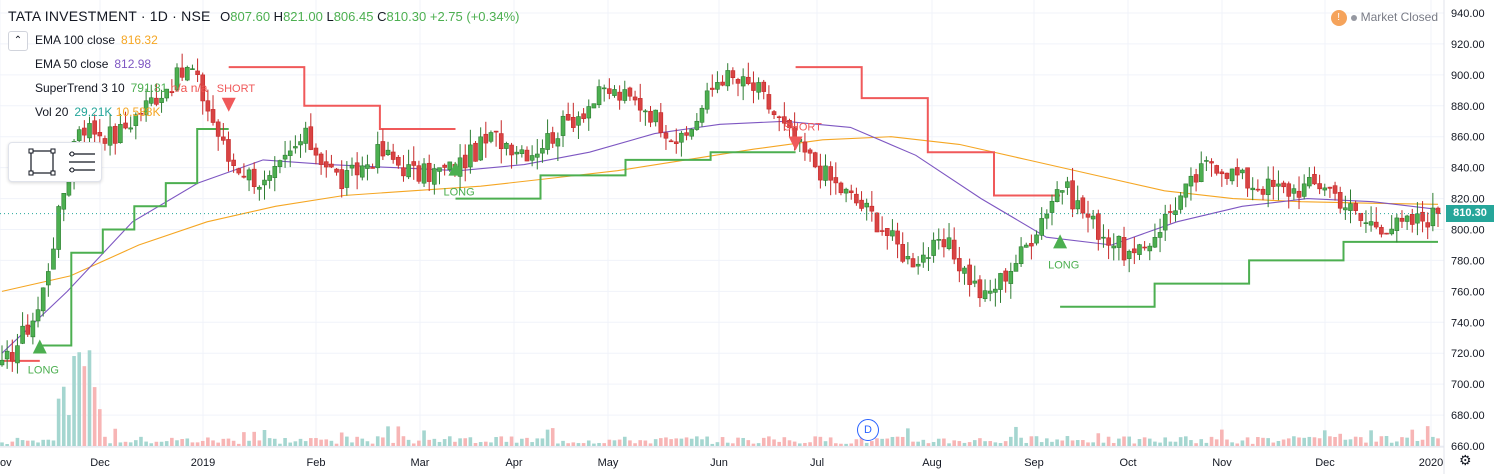  Describe the element at coordinates (1127, 463) in the screenshot. I see `x-tick-label: Oct` at that location.